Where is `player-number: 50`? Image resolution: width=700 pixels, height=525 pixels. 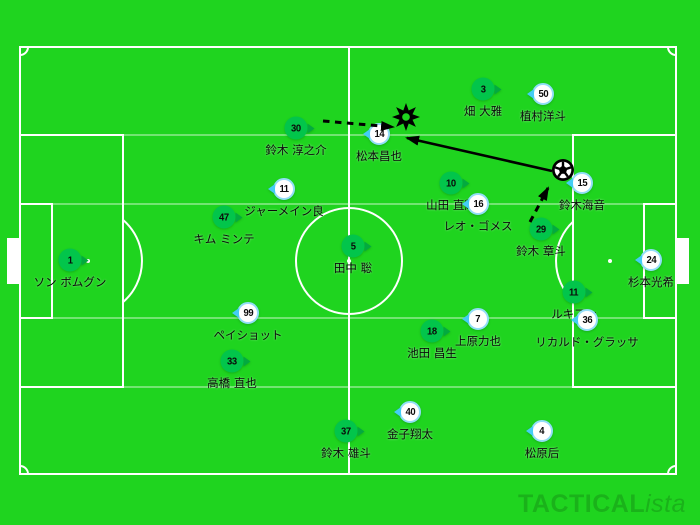
player-number: 50 is located at coordinates (543, 94).